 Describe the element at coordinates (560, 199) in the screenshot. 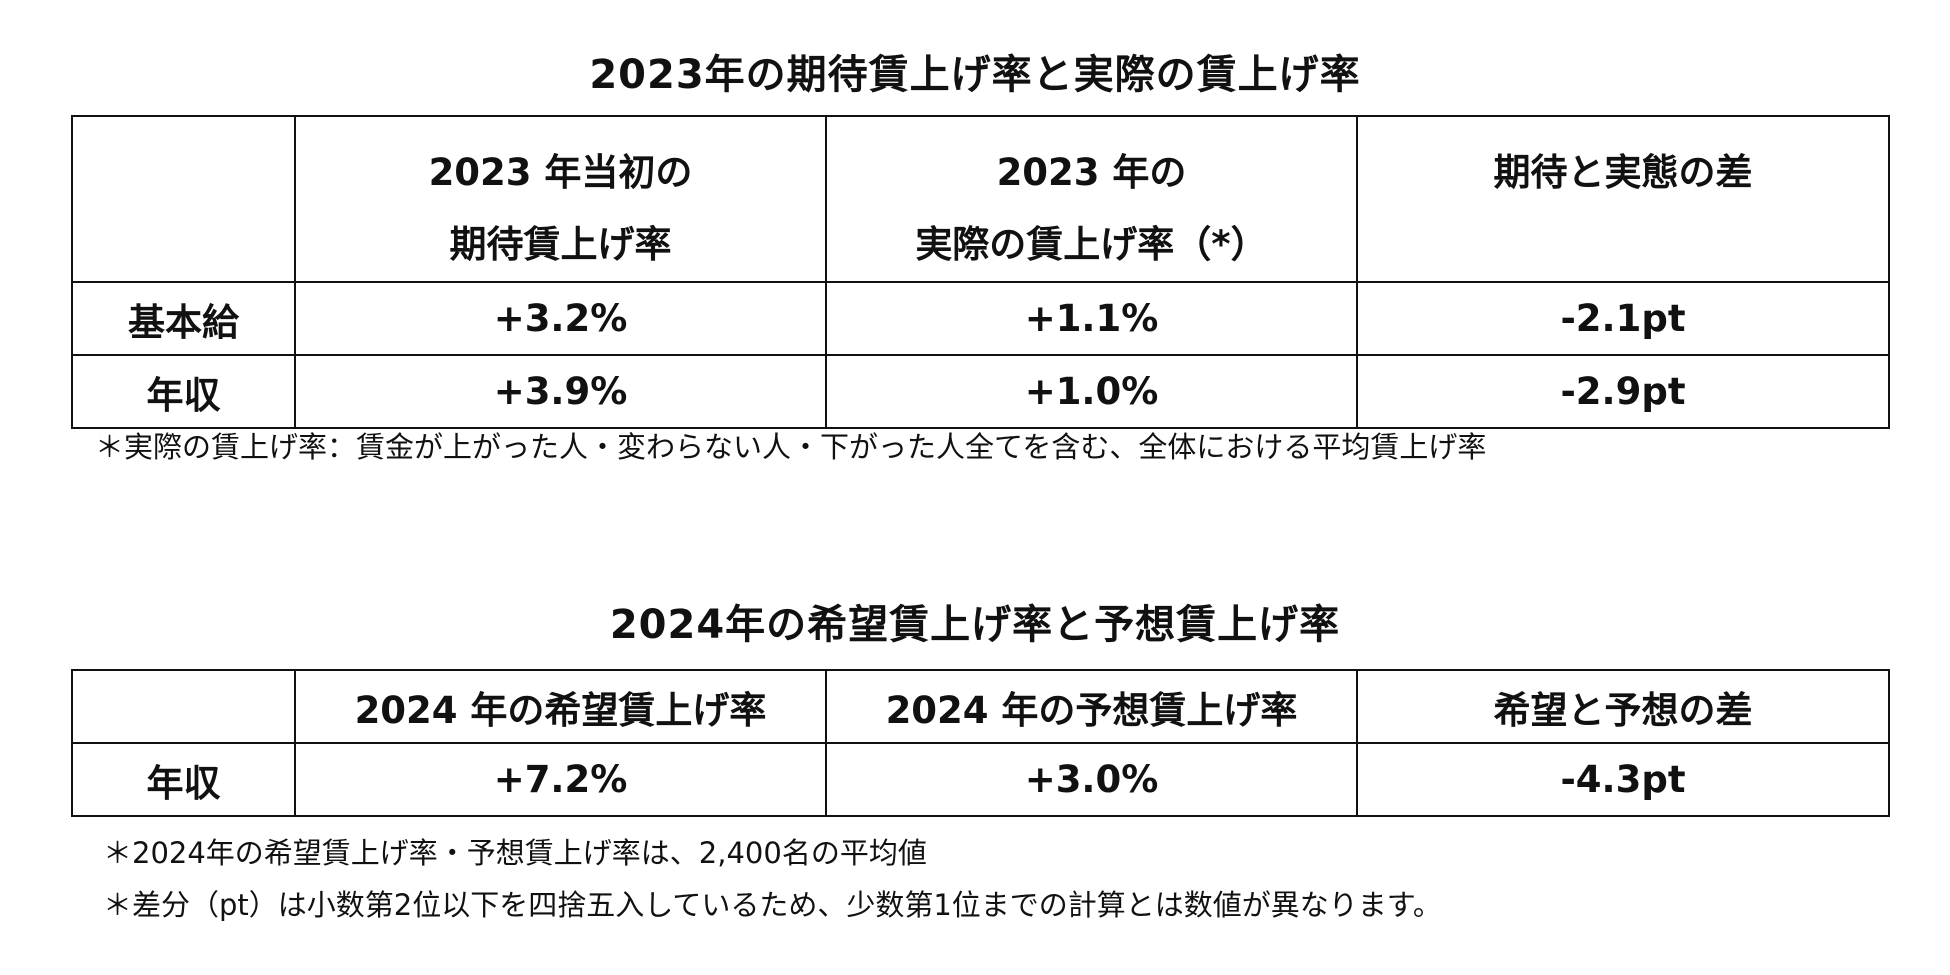

I see `header-expected-rate: 2023 年当初の 期待賃上げ率` at that location.